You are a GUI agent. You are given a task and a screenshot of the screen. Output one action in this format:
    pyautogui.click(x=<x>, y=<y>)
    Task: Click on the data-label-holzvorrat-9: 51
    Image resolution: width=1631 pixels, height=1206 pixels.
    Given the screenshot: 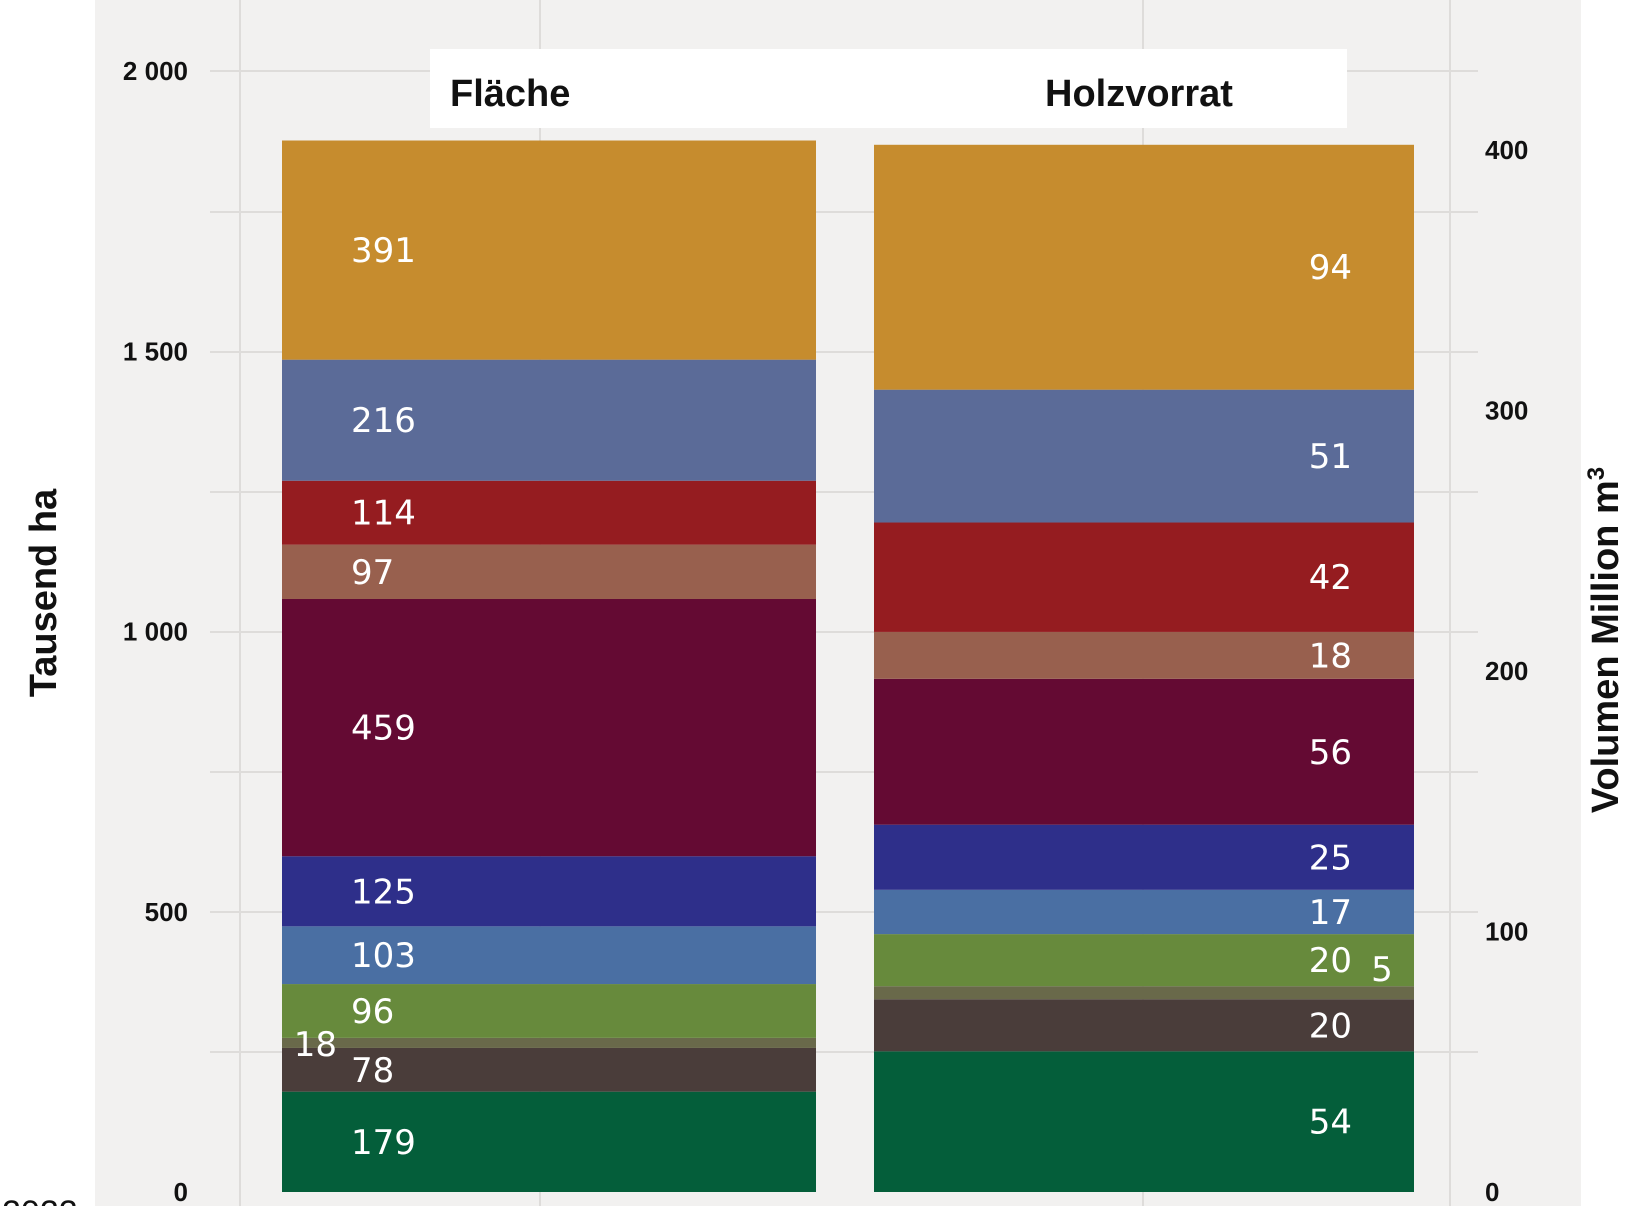 What is the action you would take?
    pyautogui.click(x=1330, y=457)
    